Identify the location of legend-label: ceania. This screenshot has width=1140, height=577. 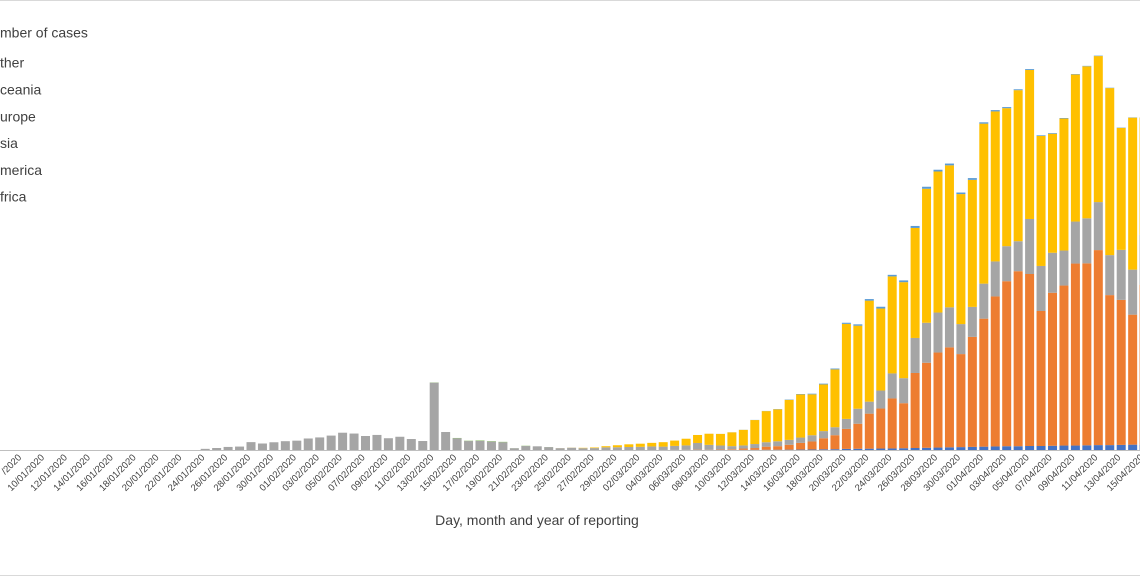
(20, 90).